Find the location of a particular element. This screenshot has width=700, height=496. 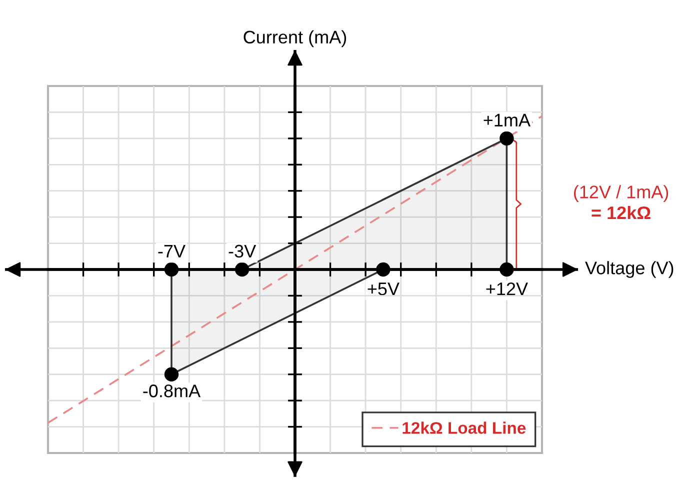

text: (12V / 1mA) = 12kΩ is located at coordinates (621, 202).